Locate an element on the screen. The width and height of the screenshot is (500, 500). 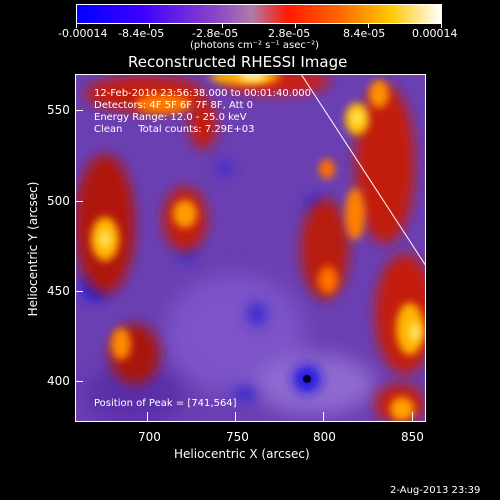
colorbar-tick-marks is located at coordinates (259, 26).